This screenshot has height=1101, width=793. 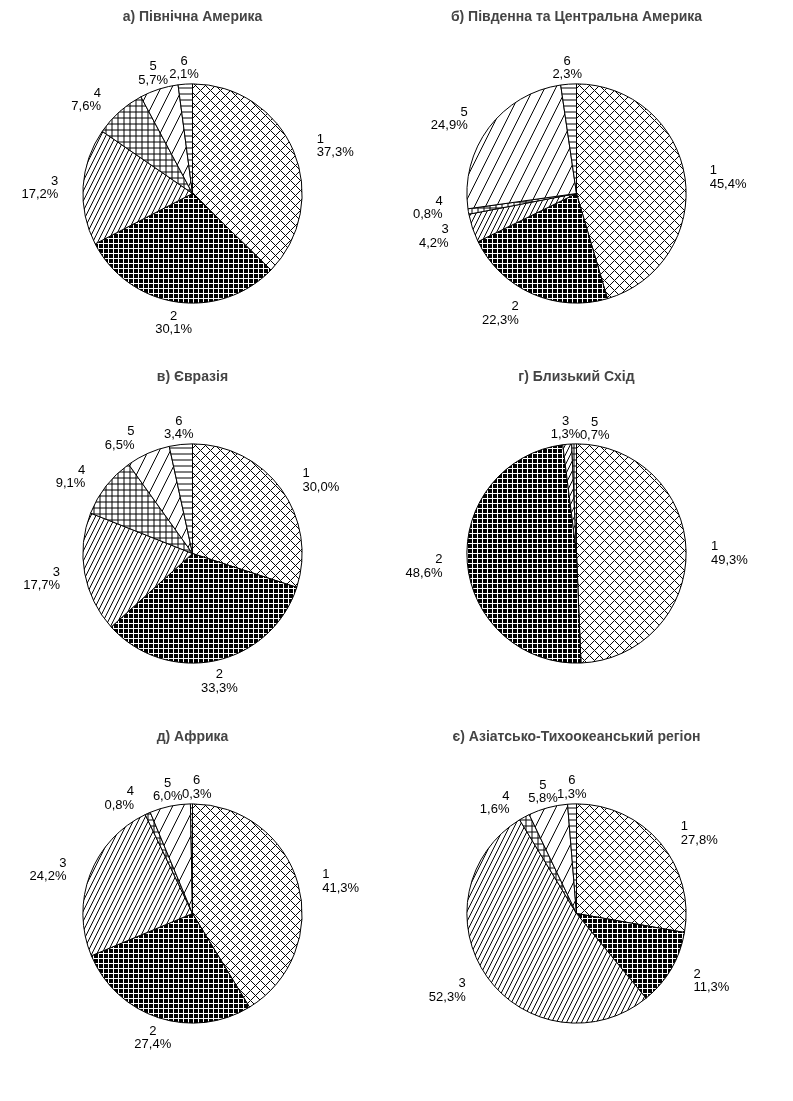 I want to click on chart-title: є) Азіатсько-Тихоокеанський регіон, so click(x=576, y=735).